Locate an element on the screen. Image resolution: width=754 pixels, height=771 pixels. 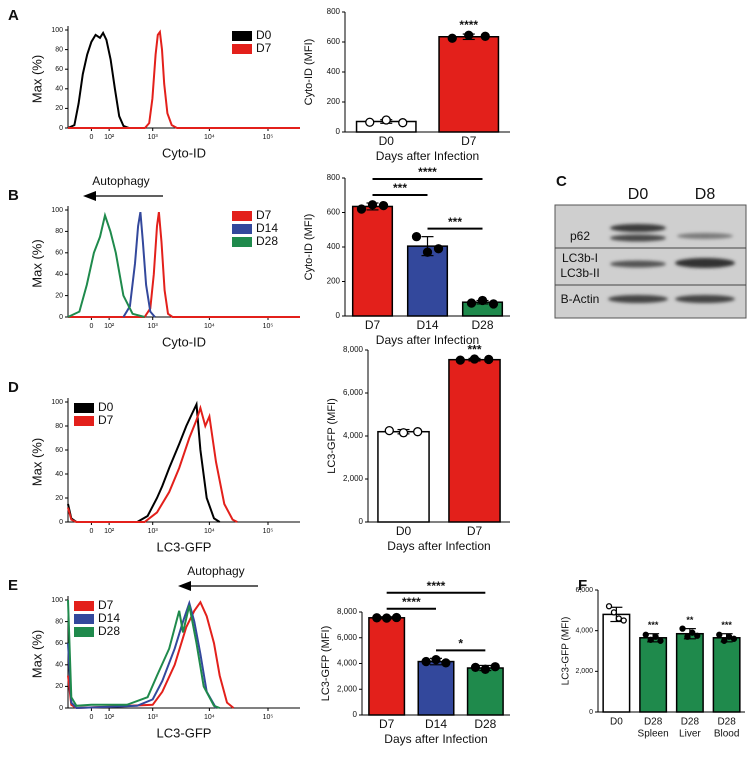
significance-label: ** is located at coordinates (690, 620).